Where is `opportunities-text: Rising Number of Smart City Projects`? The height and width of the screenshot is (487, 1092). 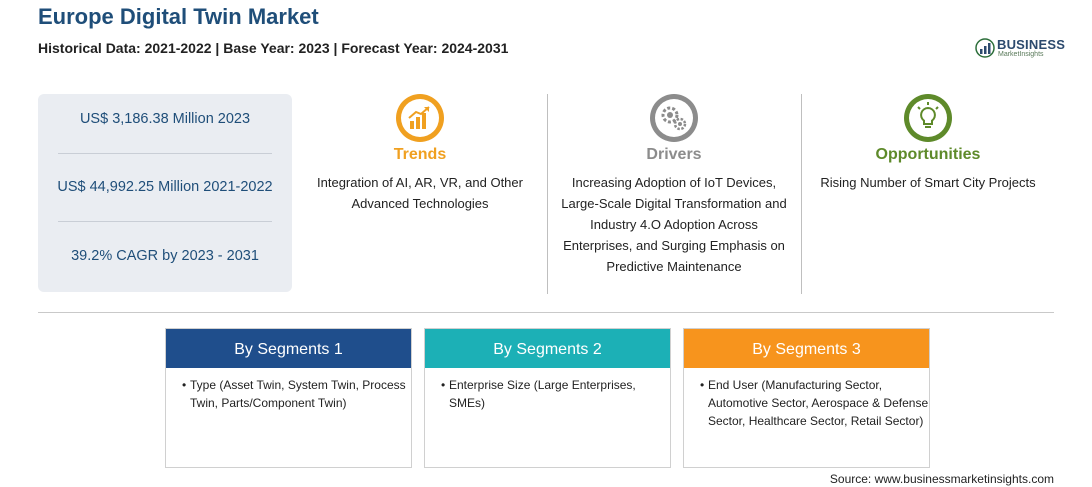
opportunities-text: Rising Number of Smart City Projects is located at coordinates (928, 182).